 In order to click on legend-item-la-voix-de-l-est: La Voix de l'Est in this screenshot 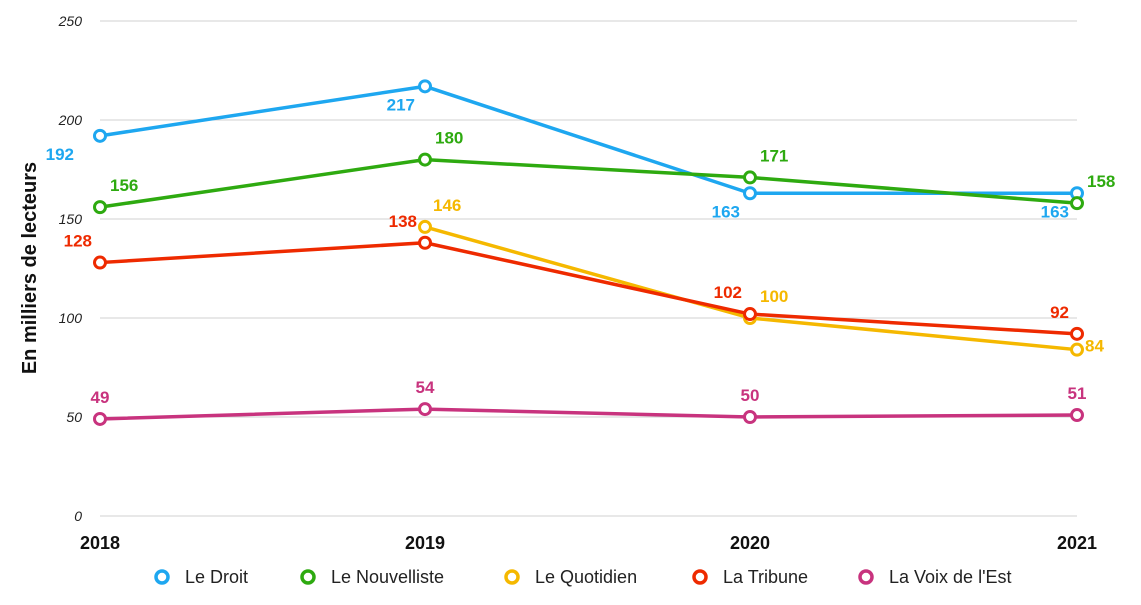, I will do `click(935, 577)`.